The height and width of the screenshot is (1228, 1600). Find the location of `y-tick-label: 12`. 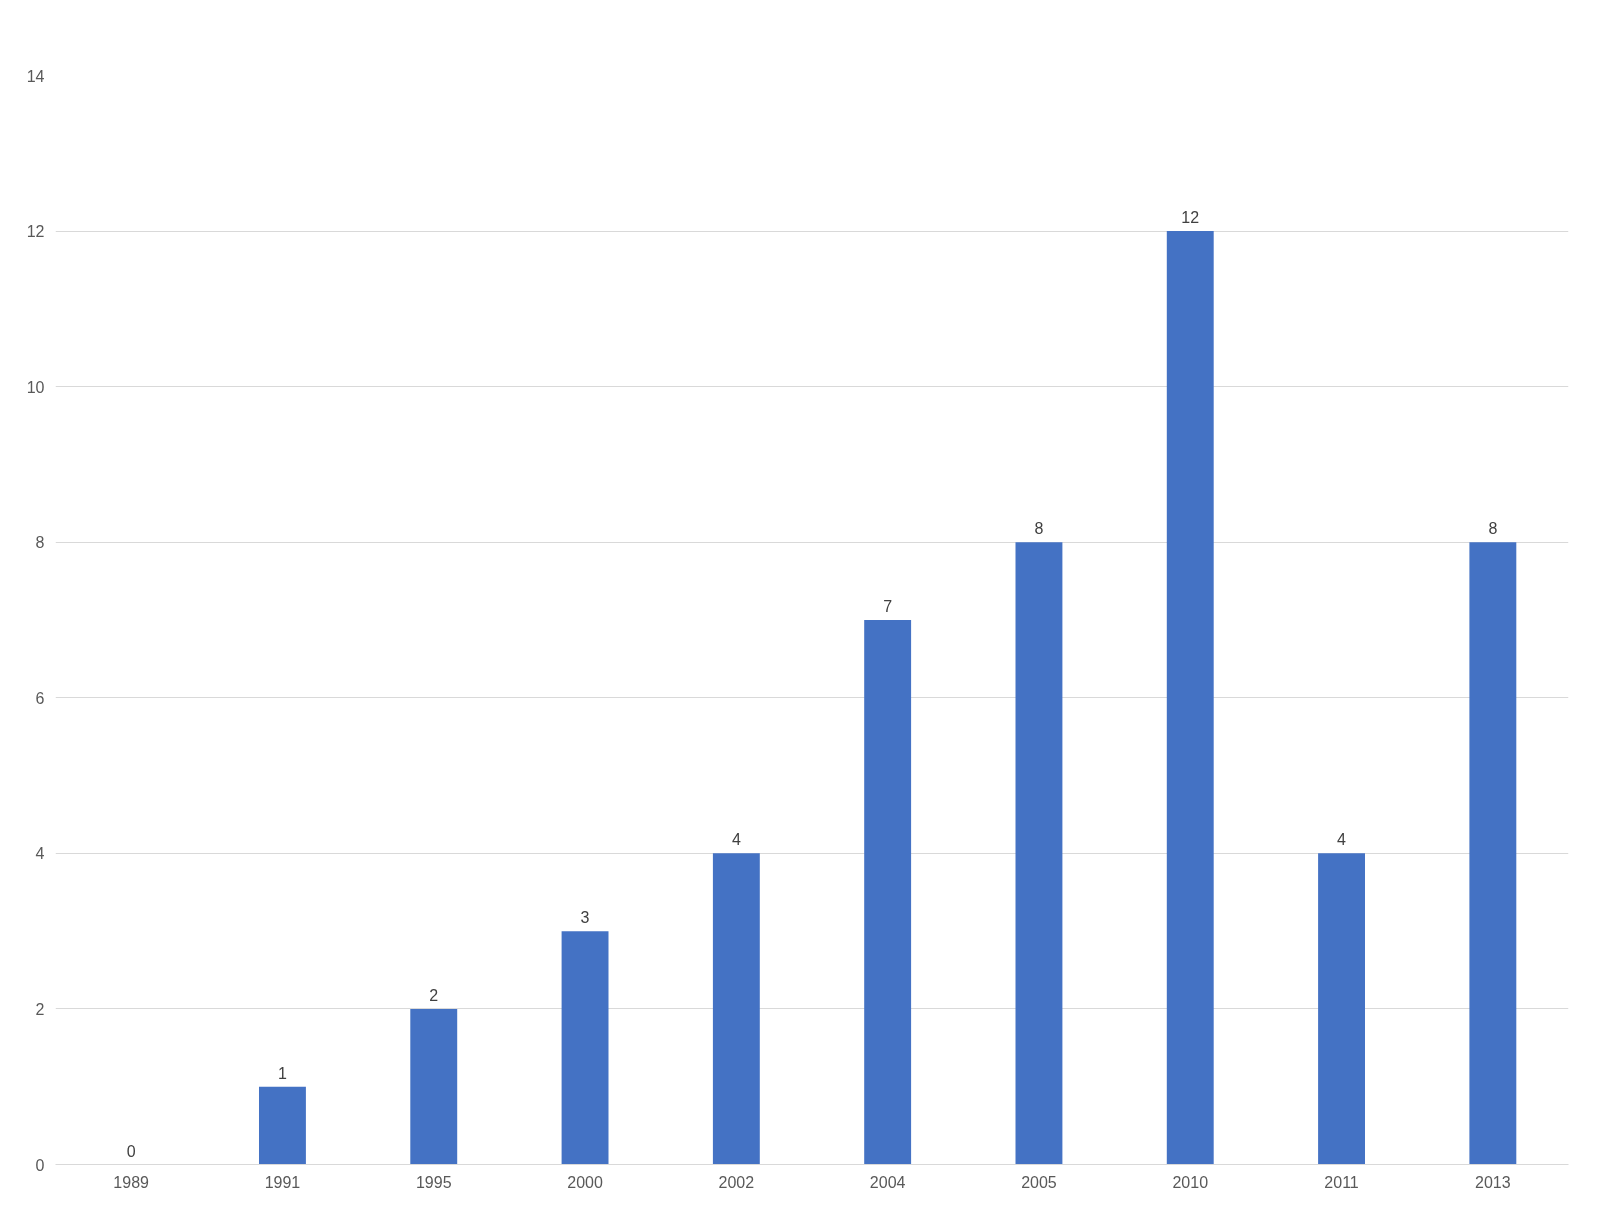

y-tick-label: 12 is located at coordinates (35, 232).